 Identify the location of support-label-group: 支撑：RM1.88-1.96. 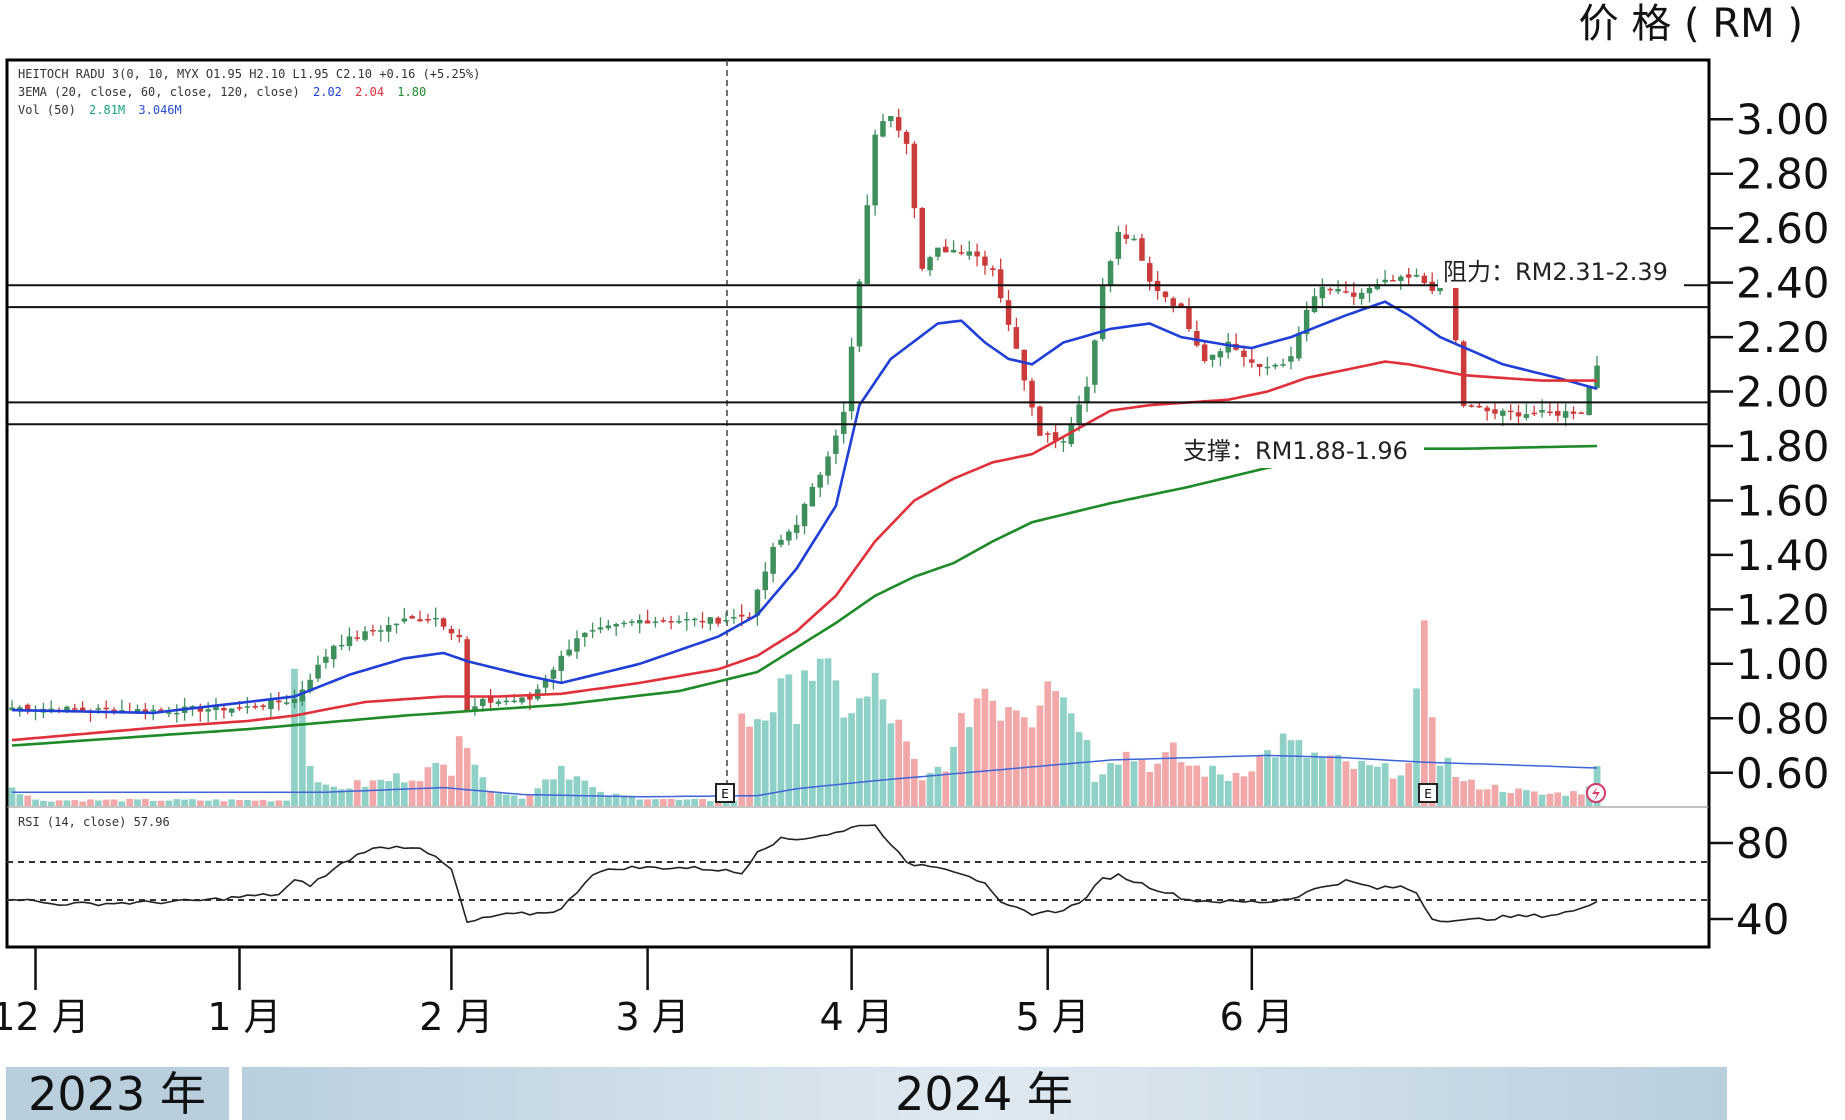
(1301, 451).